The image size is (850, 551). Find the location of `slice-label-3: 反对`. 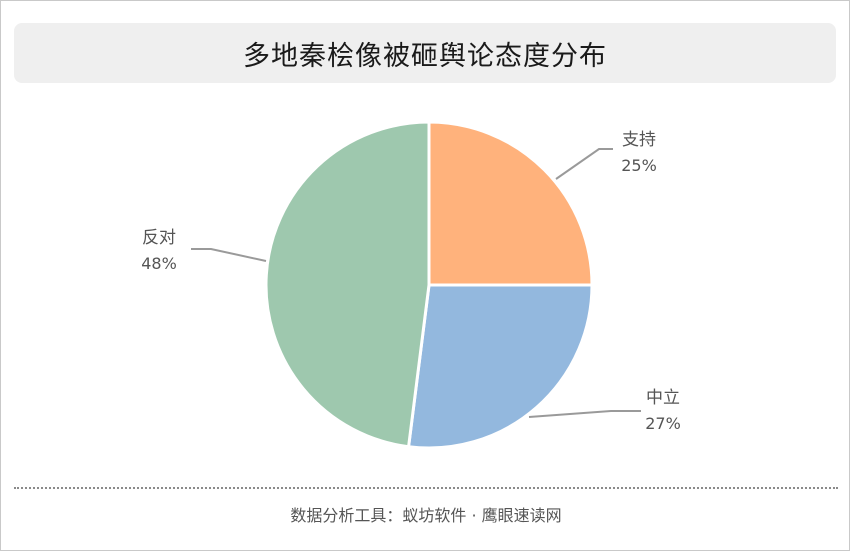

slice-label-3: 反对 is located at coordinates (159, 238).